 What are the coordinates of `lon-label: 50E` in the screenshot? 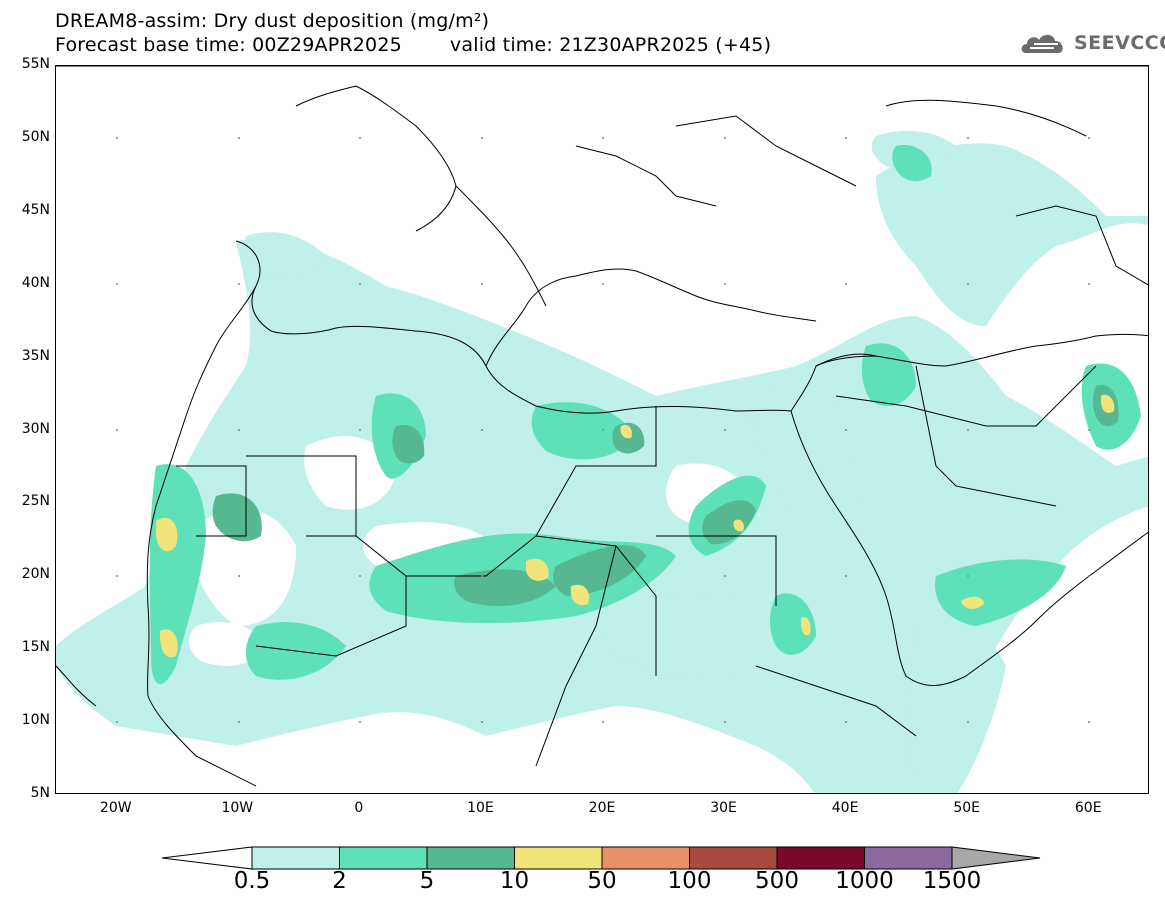 It's located at (966, 808).